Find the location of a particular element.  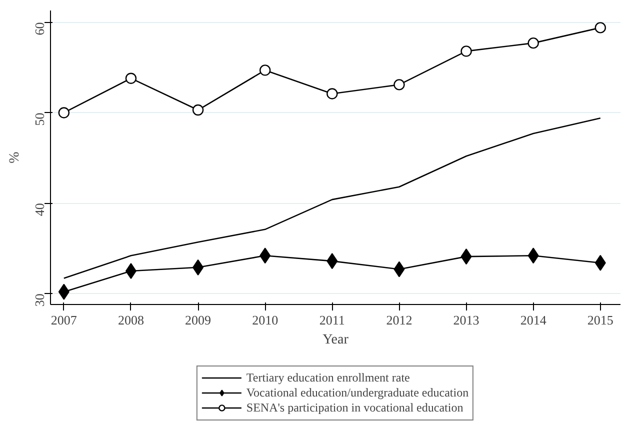

y-tick-label: 50 is located at coordinates (39, 119).